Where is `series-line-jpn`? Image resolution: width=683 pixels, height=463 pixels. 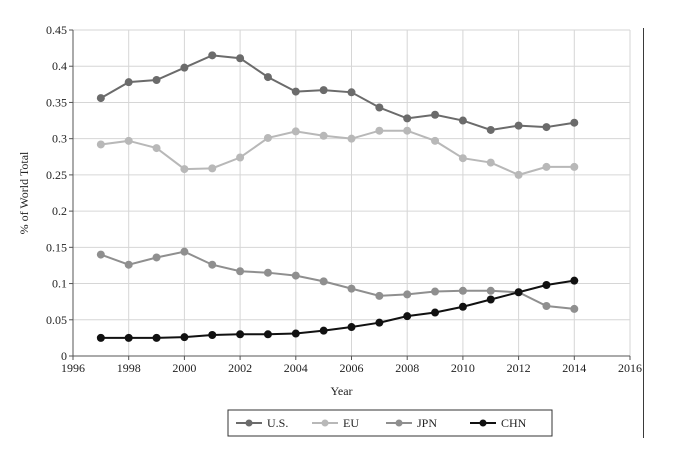 series-line-jpn is located at coordinates (337, 280).